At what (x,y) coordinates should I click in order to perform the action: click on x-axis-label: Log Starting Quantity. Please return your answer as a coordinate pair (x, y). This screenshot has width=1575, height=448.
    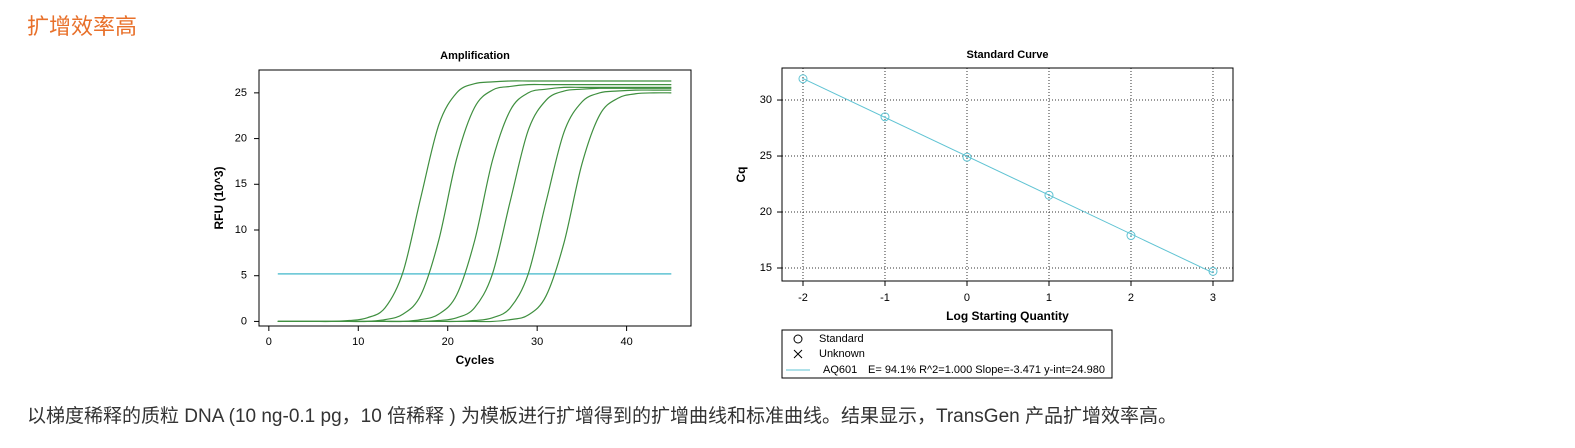
    Looking at the image, I should click on (1007, 316).